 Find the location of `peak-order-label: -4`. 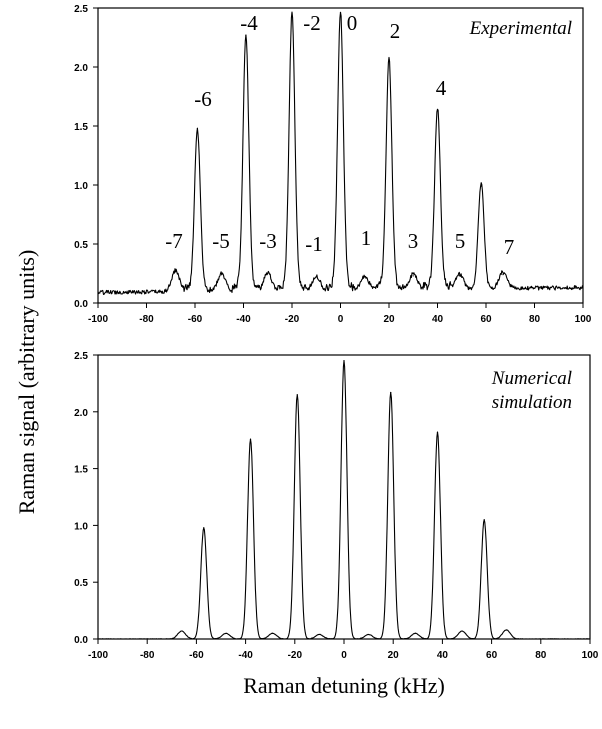

peak-order-label: -4 is located at coordinates (249, 23).